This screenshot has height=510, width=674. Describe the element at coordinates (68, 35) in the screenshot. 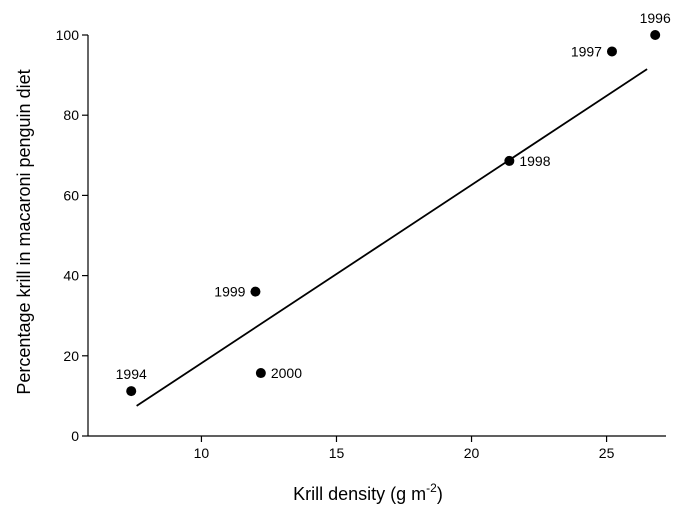

I see `y-tick-label: 100` at that location.